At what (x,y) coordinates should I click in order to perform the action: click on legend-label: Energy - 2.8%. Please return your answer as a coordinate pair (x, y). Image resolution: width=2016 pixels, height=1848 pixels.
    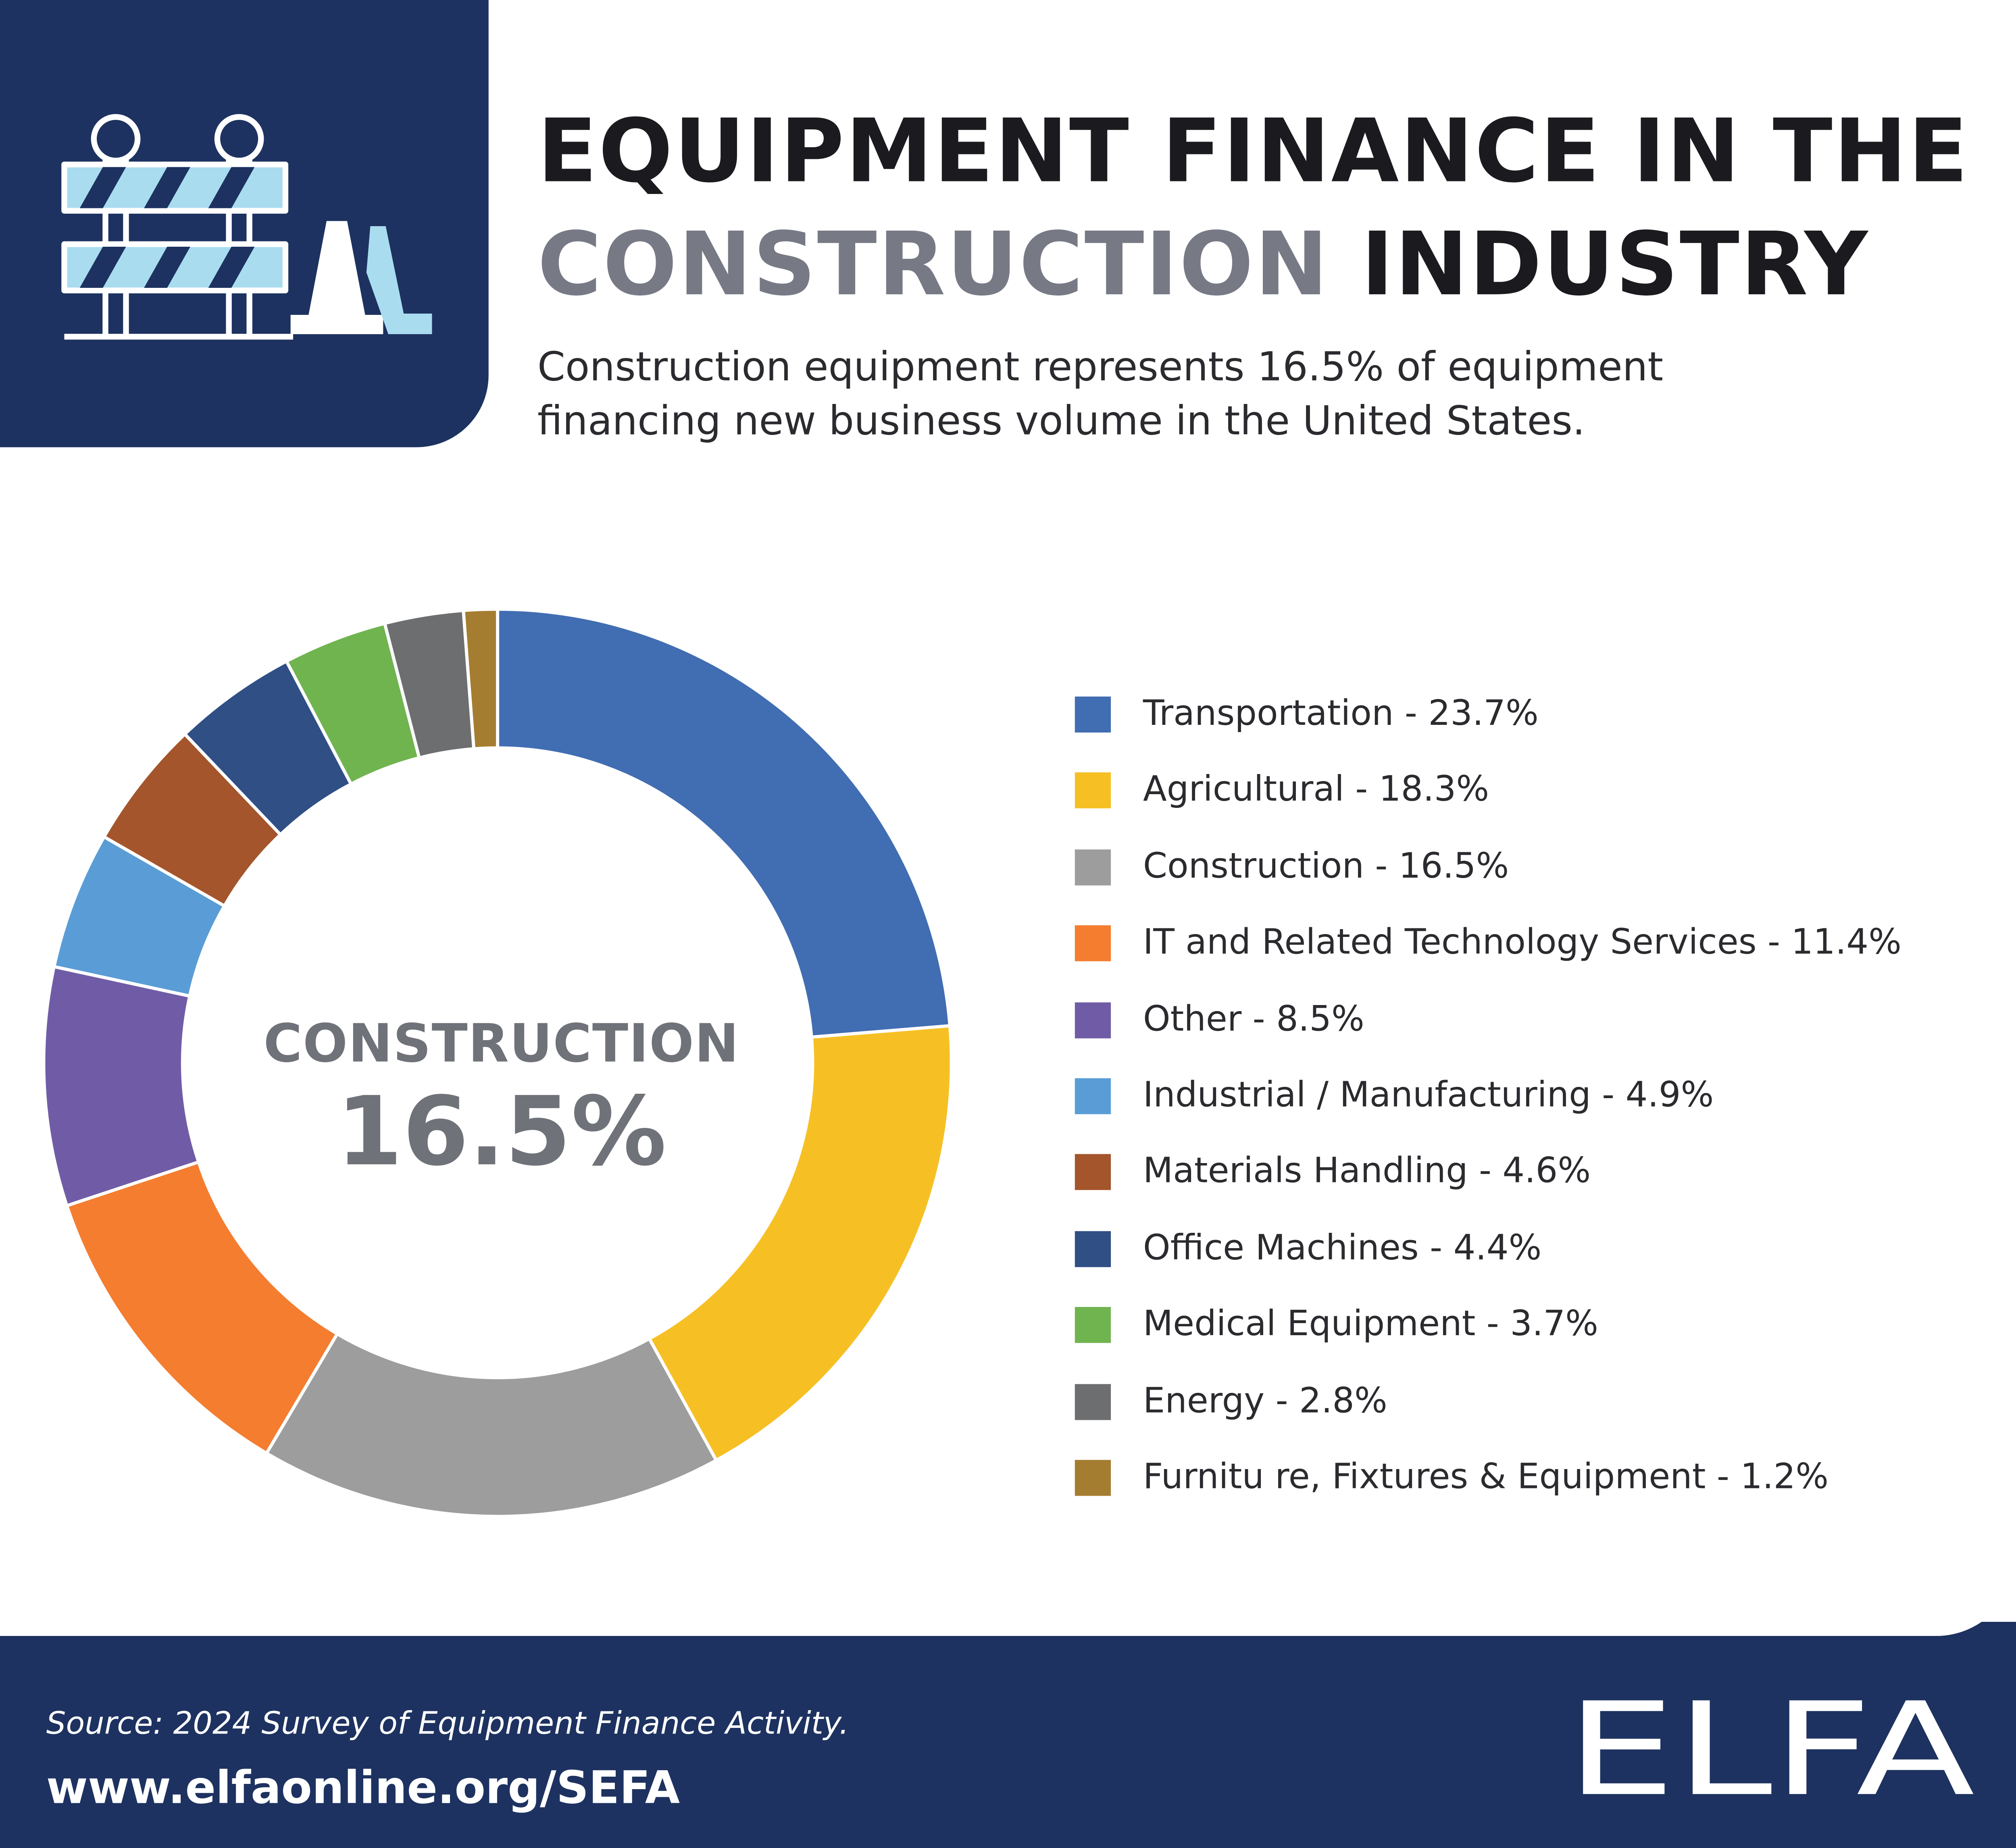
    Looking at the image, I should click on (1265, 1401).